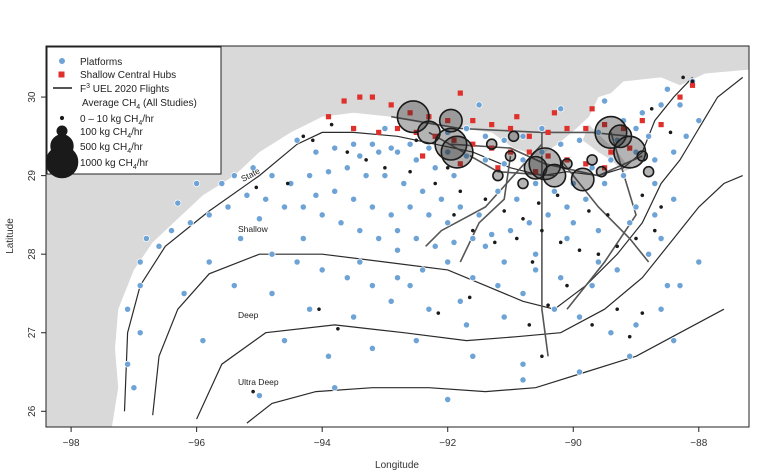  I want to click on legend-ch4-label: 0 – 10 kg CH4/hr, so click(117, 120).